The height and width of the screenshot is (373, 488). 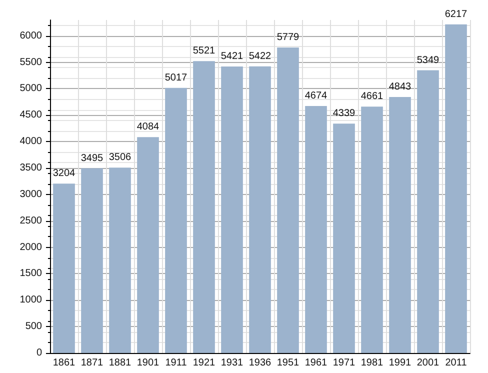 I want to click on x-tick-label: 2011, so click(x=456, y=363).